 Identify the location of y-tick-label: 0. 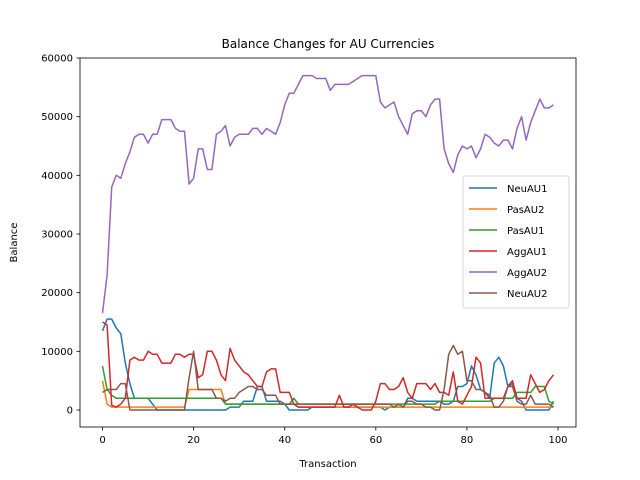
(70, 410).